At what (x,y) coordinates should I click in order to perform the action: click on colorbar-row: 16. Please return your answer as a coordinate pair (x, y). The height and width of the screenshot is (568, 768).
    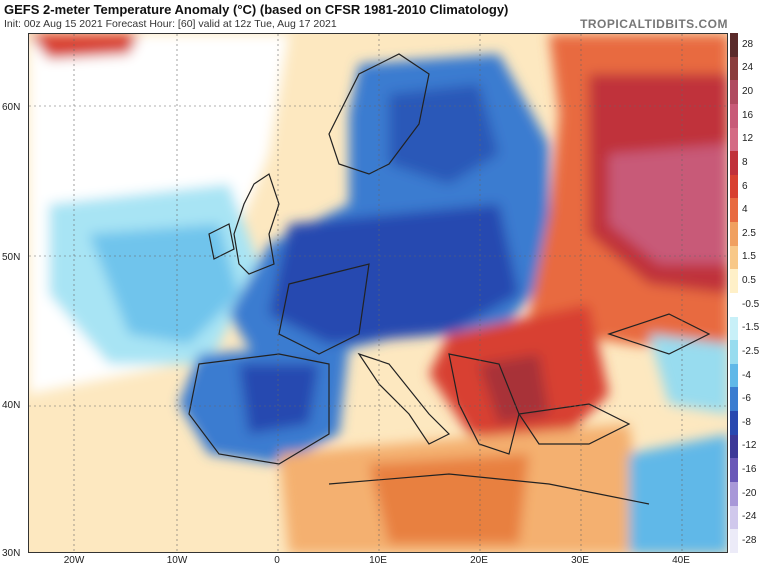
    Looking at the image, I should click on (748, 115).